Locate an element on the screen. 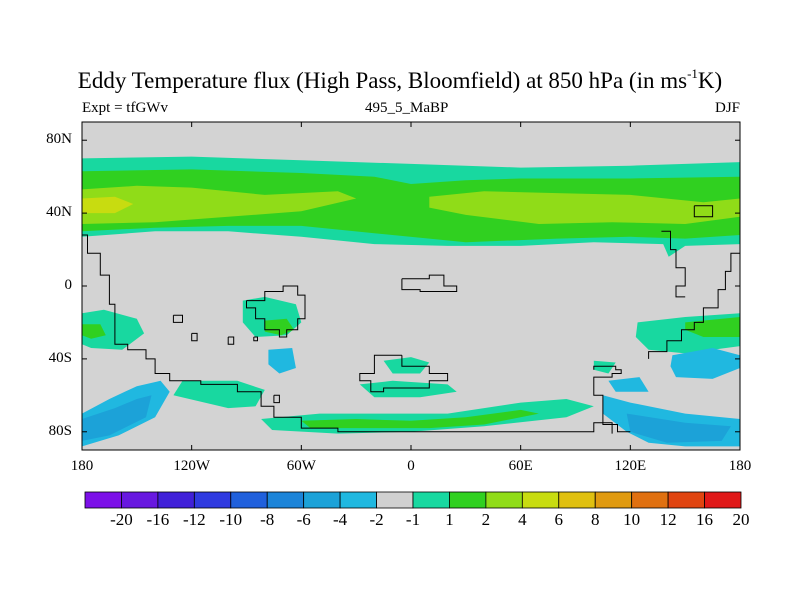  colorbar-label: -2 is located at coordinates (376, 519).